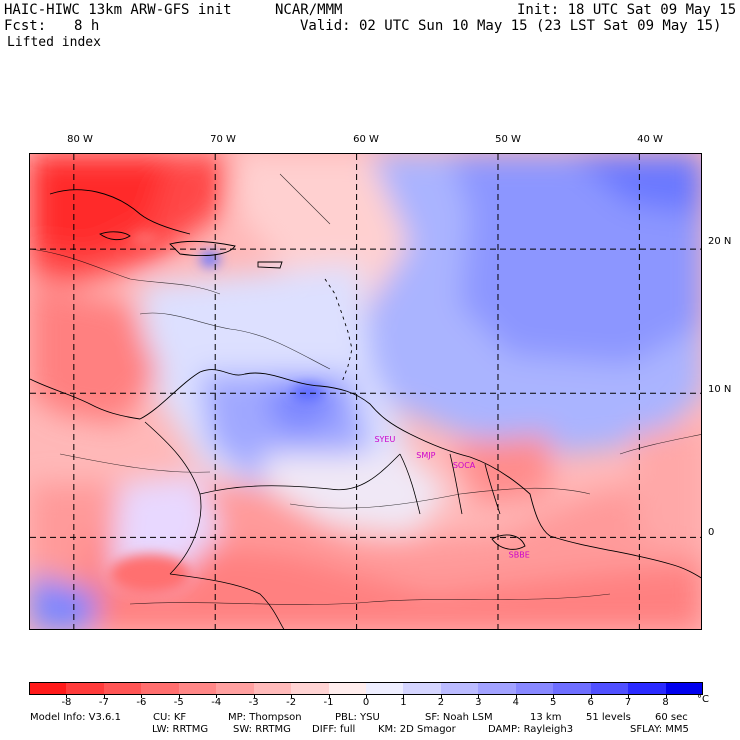  What do you see at coordinates (300, 474) in the screenshot?
I see `border-venezuela-brazil` at bounding box center [300, 474].